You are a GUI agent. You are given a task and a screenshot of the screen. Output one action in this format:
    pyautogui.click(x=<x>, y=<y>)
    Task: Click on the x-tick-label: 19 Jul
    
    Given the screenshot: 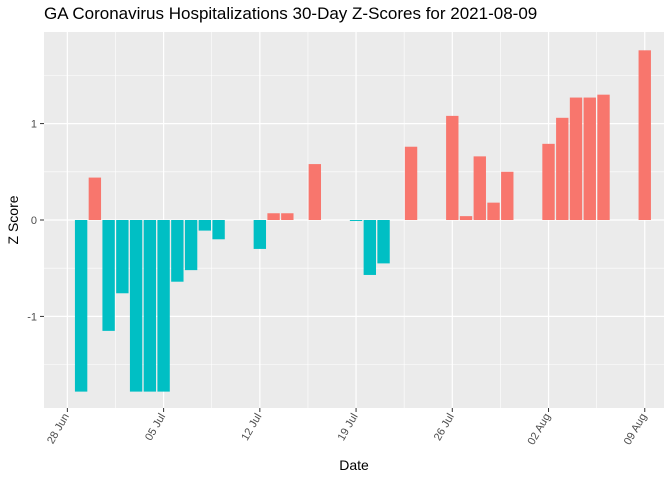 What is the action you would take?
    pyautogui.click(x=348, y=427)
    